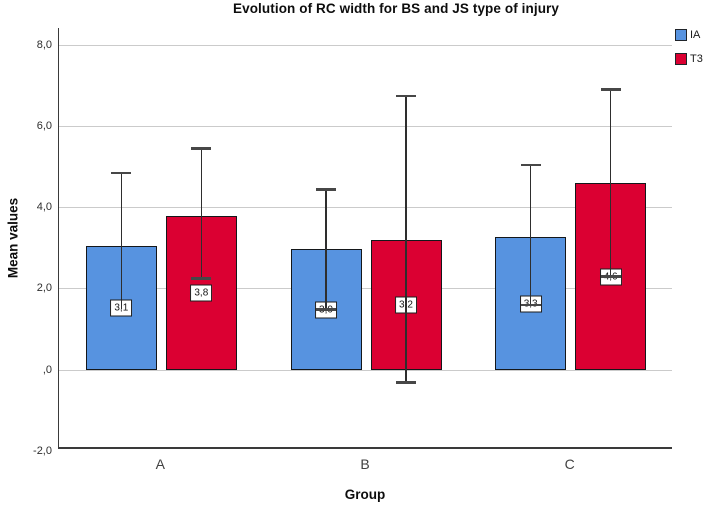 This screenshot has width=708, height=513. Describe the element at coordinates (44, 125) in the screenshot. I see `y-tick-label: 6,0` at that location.